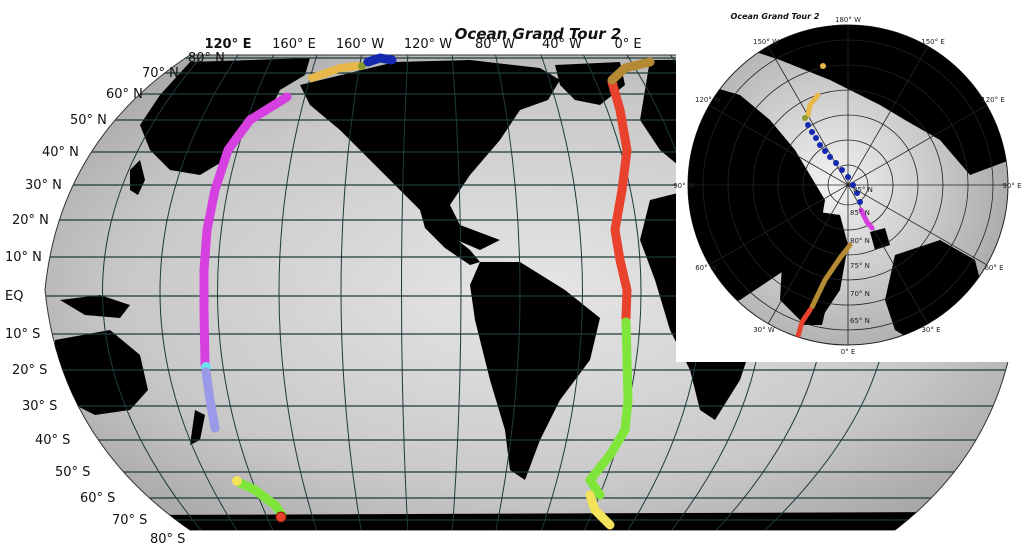 This screenshot has height=550, width=1022. What do you see at coordinates (22, 334) in the screenshot?
I see `lat-label-10s: 10° S` at bounding box center [22, 334].